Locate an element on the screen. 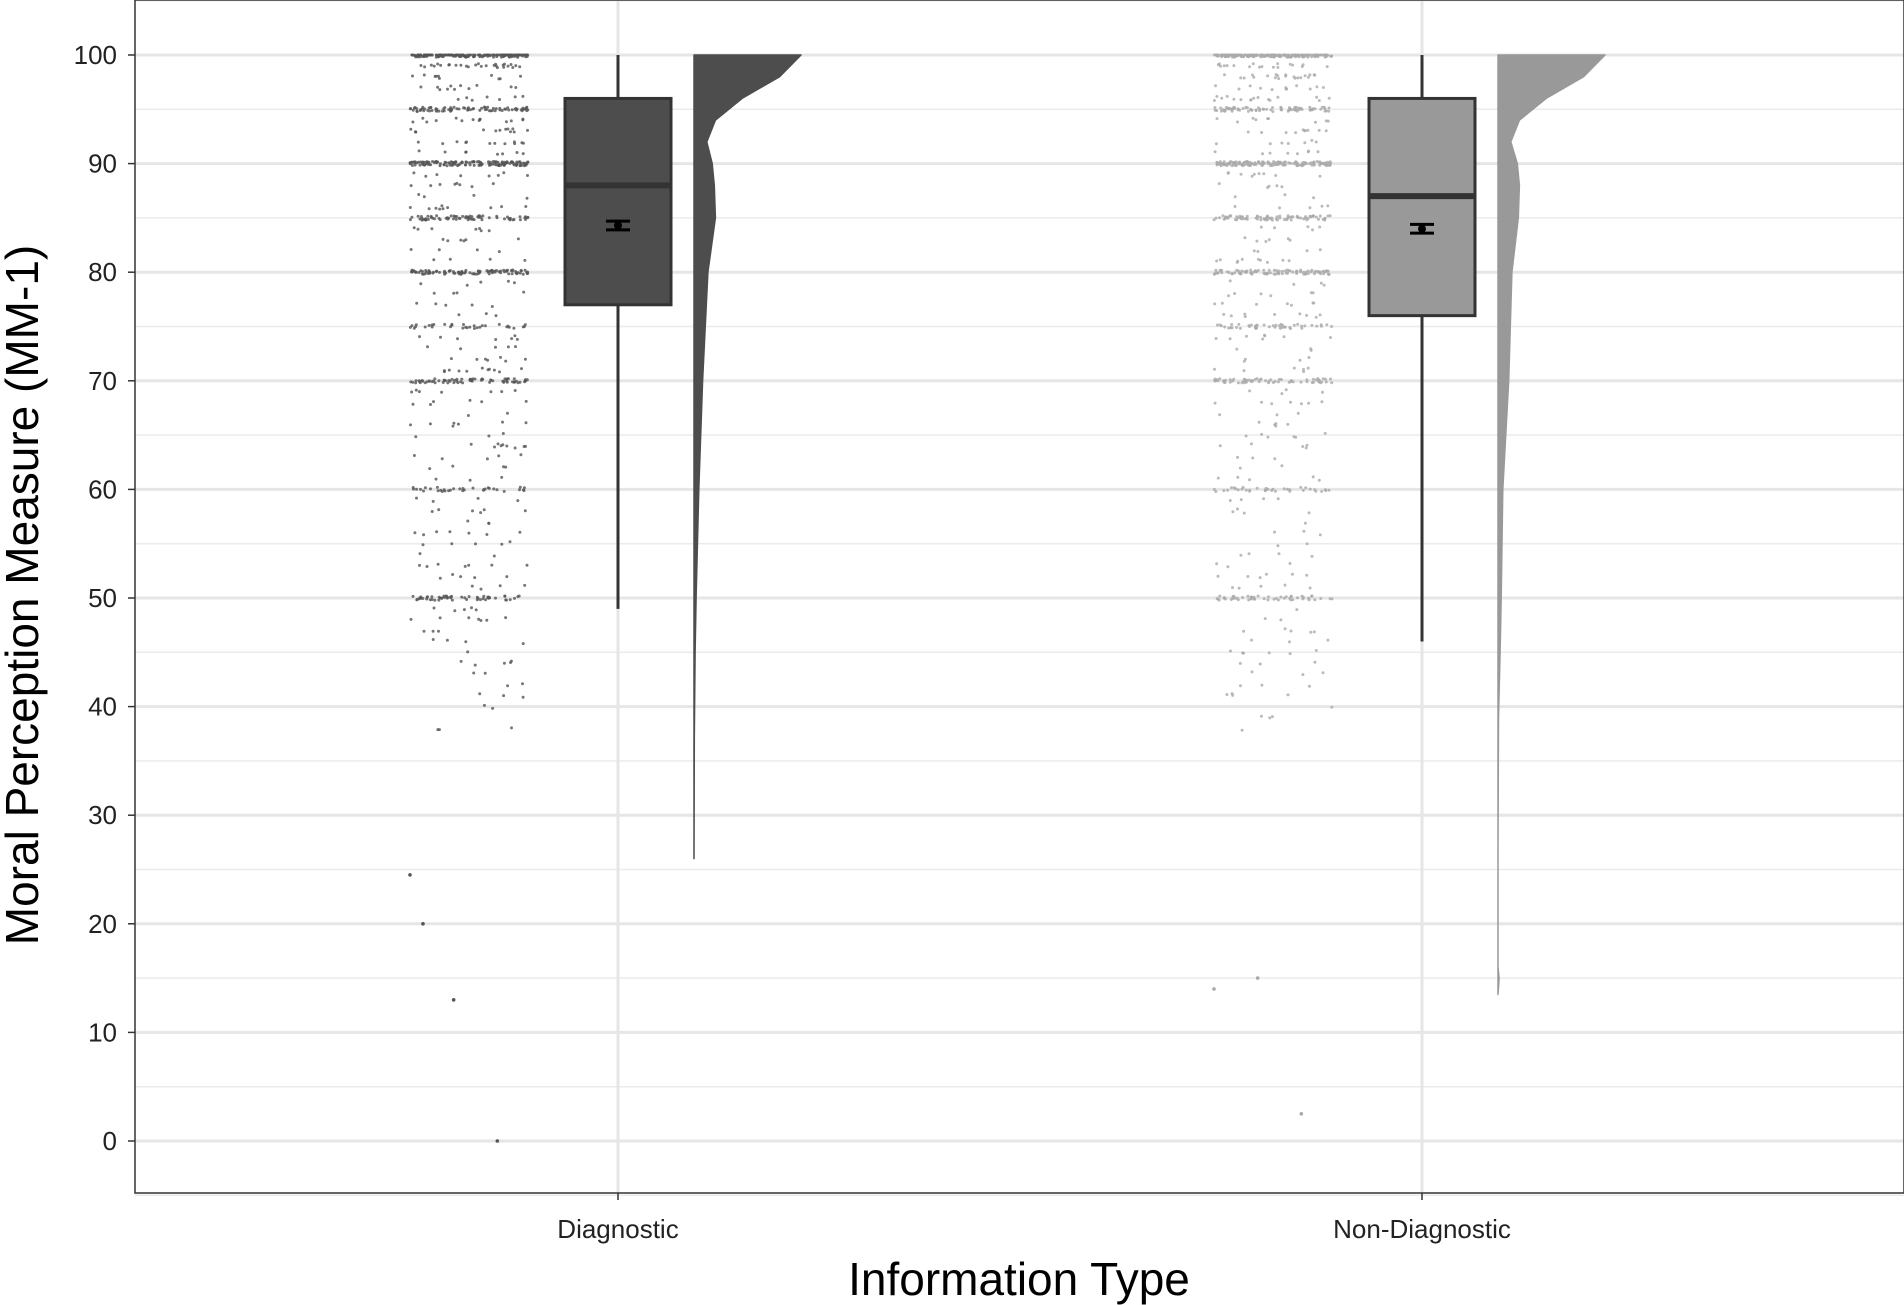  x-tick-label: Diagnostic is located at coordinates (617, 1229).